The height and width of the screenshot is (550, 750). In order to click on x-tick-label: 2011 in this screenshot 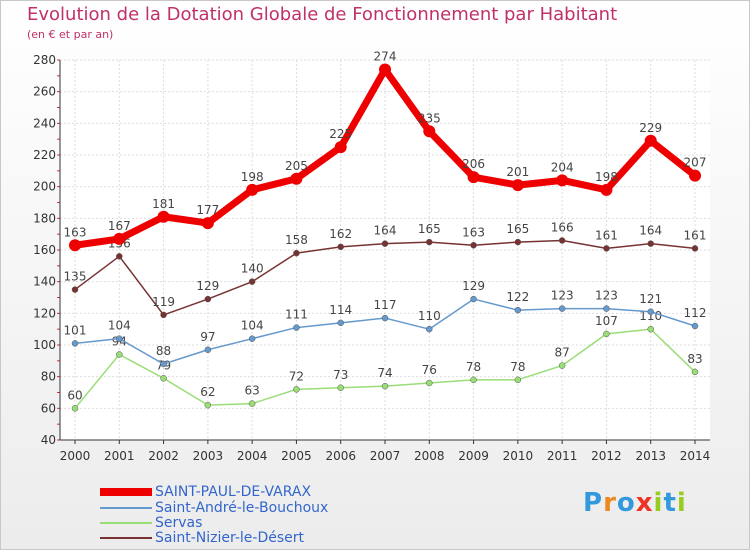, I will do `click(562, 456)`.